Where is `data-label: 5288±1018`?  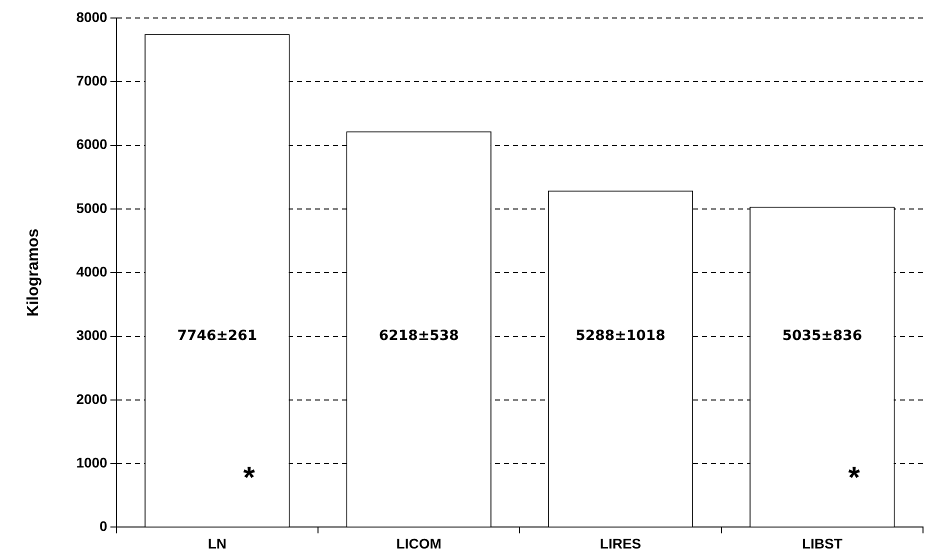
data-label: 5288±1018 is located at coordinates (621, 336).